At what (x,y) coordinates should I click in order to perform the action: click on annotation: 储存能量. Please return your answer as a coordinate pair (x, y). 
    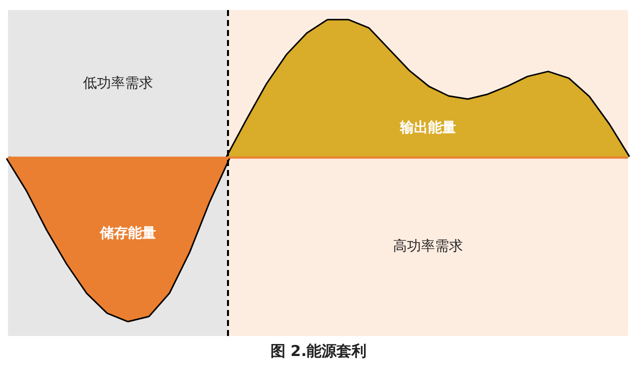
    Looking at the image, I should click on (127, 233).